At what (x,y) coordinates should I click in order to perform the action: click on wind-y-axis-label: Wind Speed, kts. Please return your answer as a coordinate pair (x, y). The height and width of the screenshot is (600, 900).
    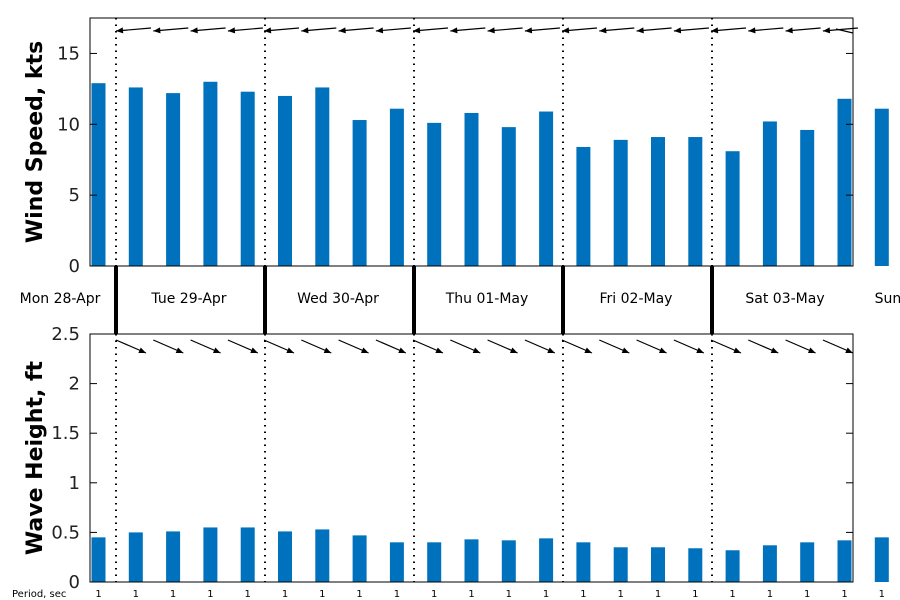
    Looking at the image, I should click on (35, 142).